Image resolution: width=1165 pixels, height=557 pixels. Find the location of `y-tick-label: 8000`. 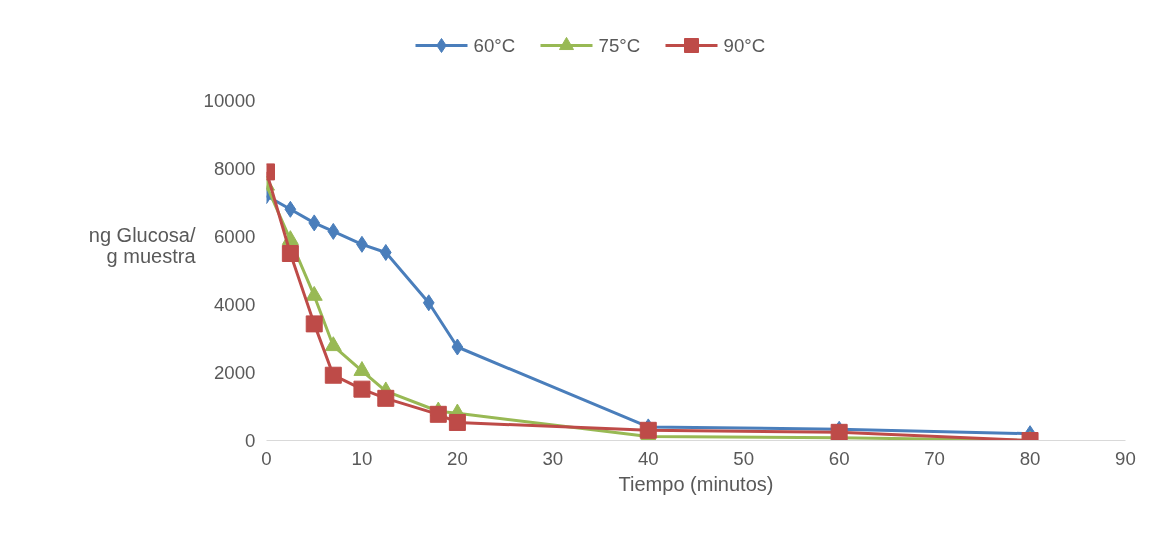

y-tick-label: 8000 is located at coordinates (235, 168).